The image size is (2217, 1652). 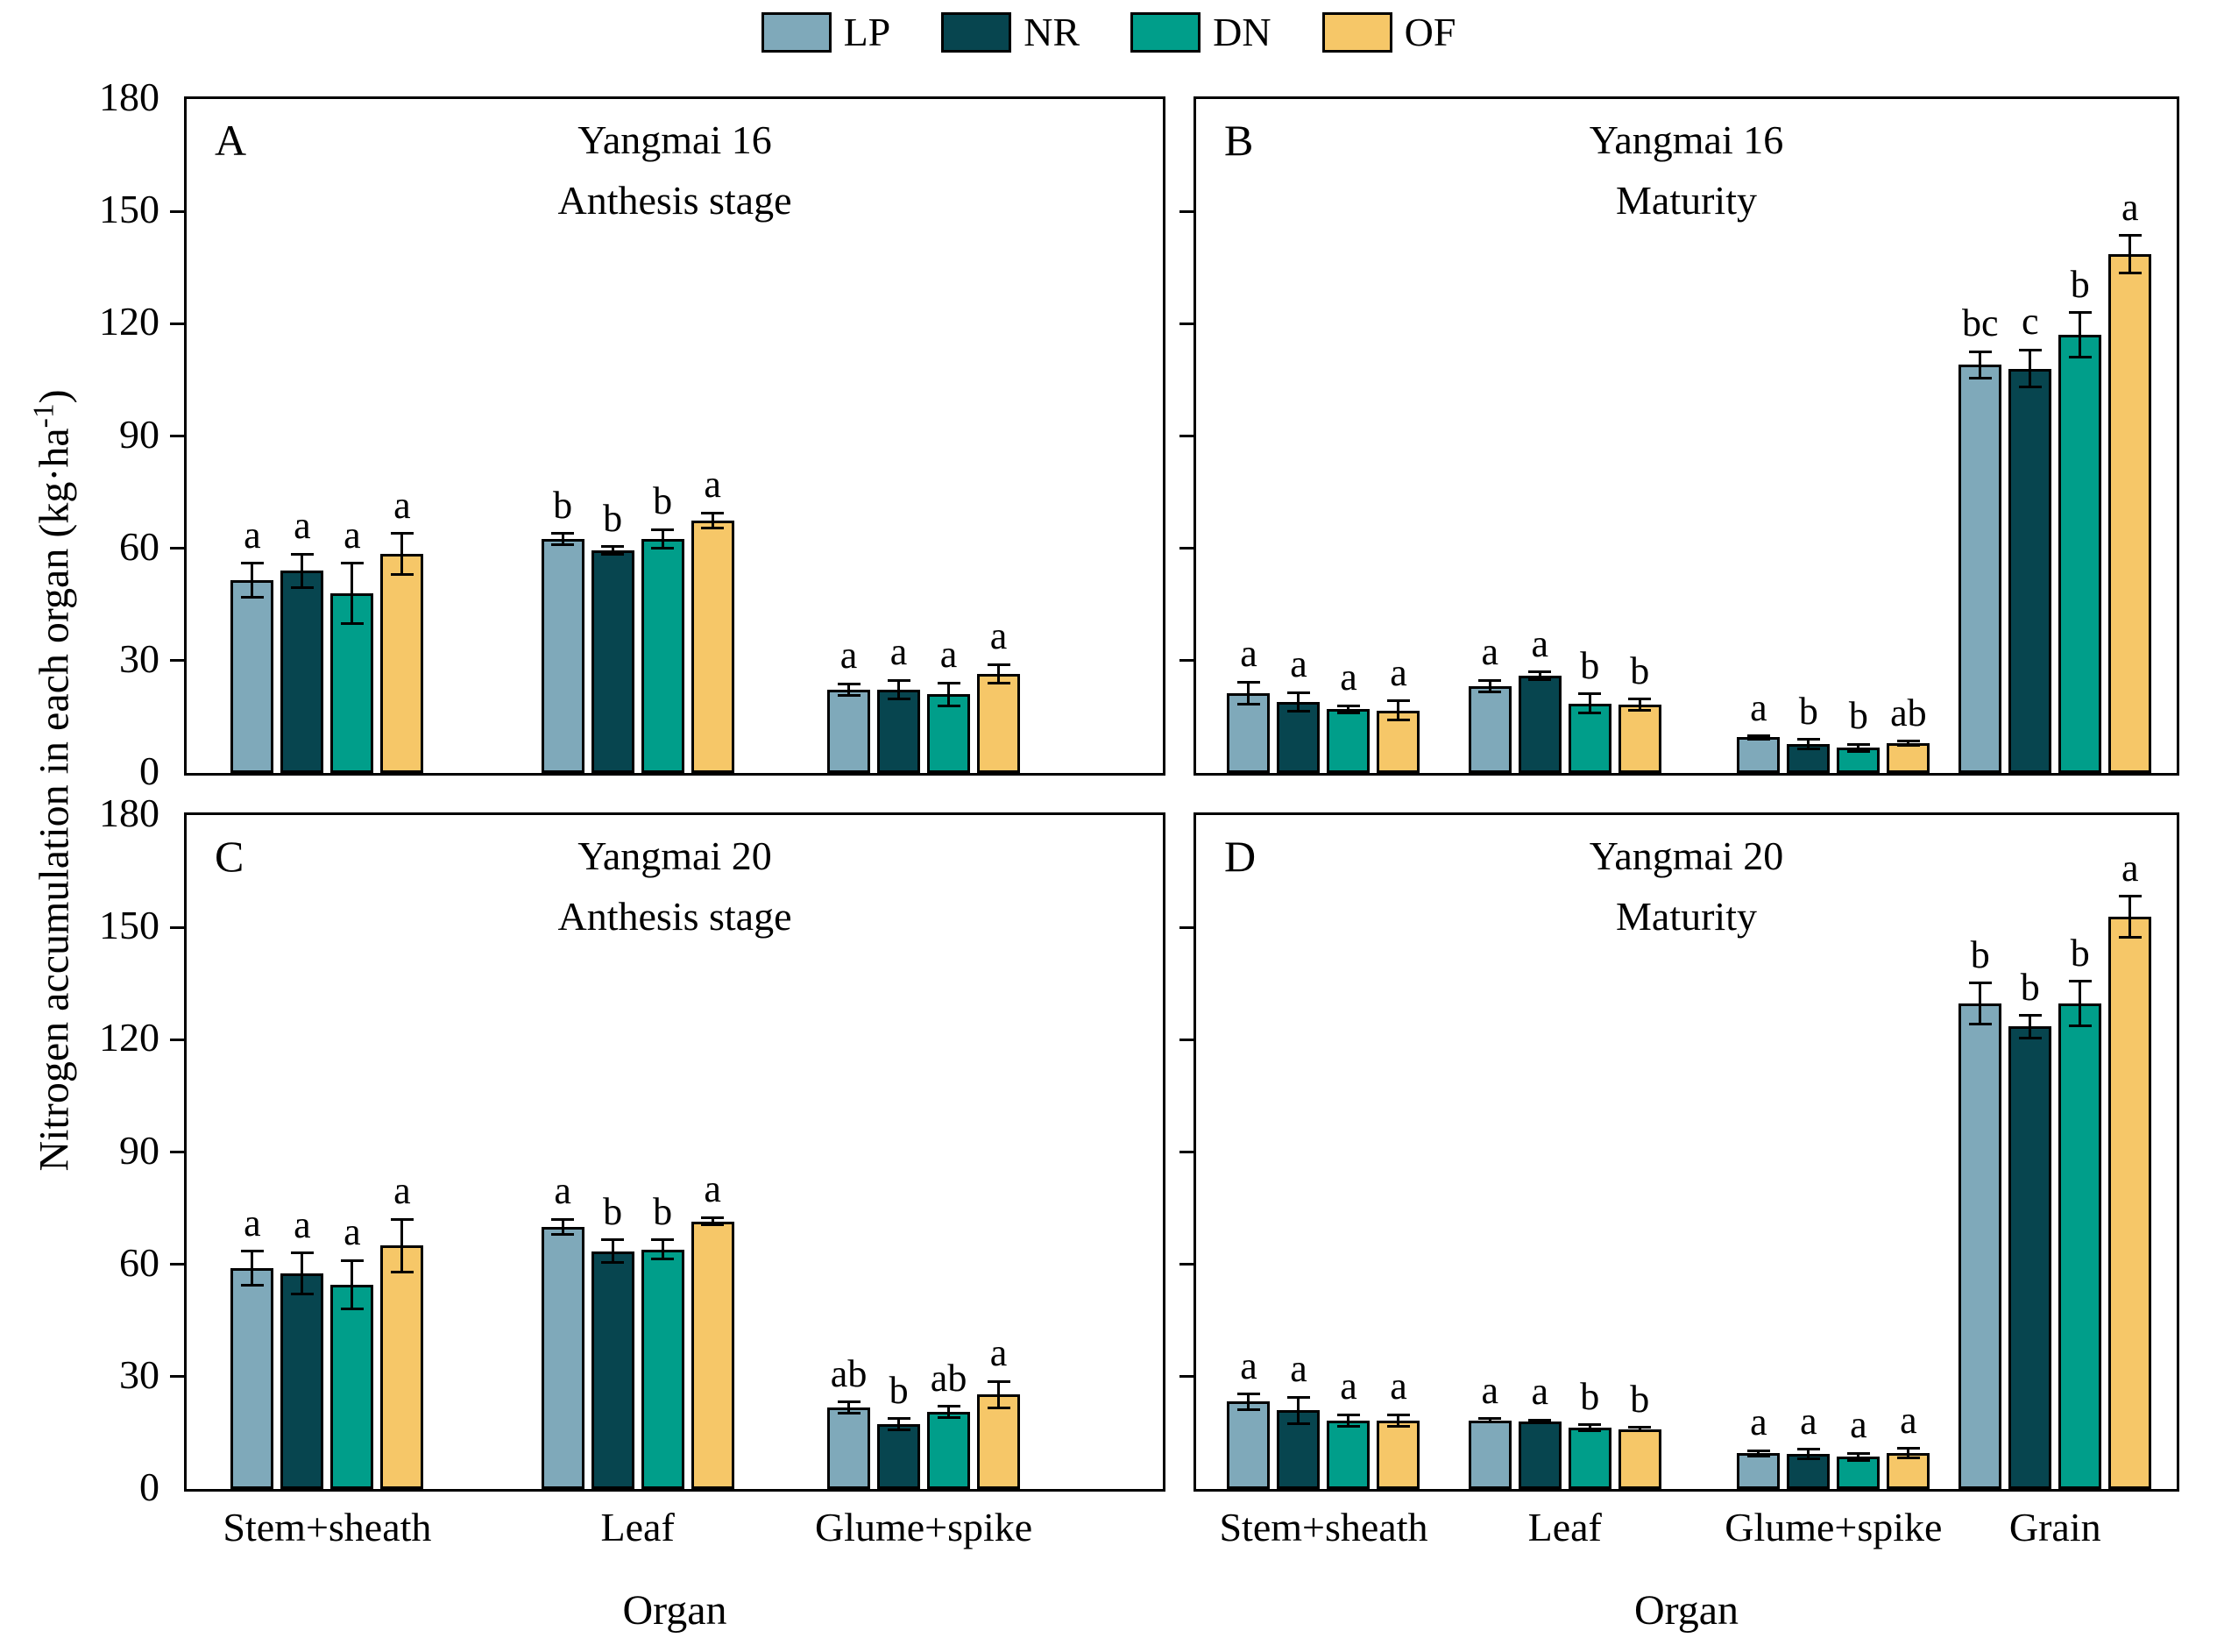 I want to click on significance-letter: ab, so click(x=1908, y=712).